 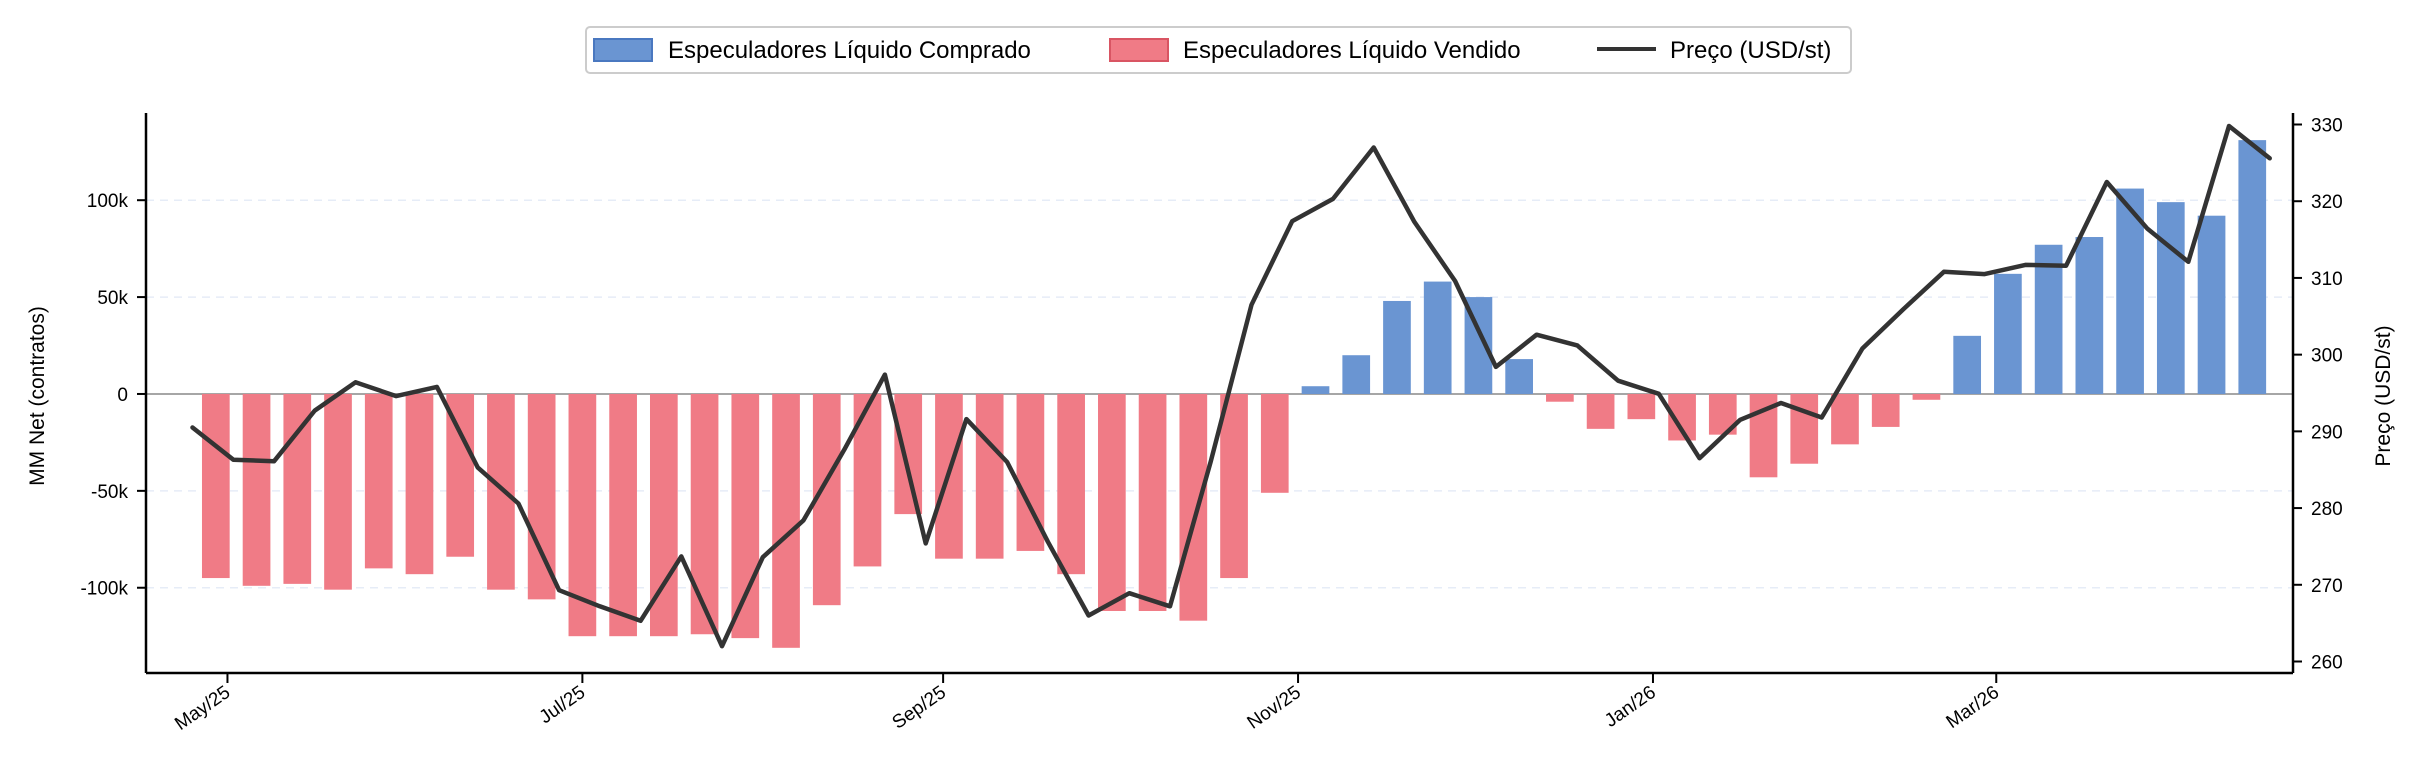 What do you see at coordinates (563, 705) in the screenshot?
I see `x-tick-label: Jul/25` at bounding box center [563, 705].